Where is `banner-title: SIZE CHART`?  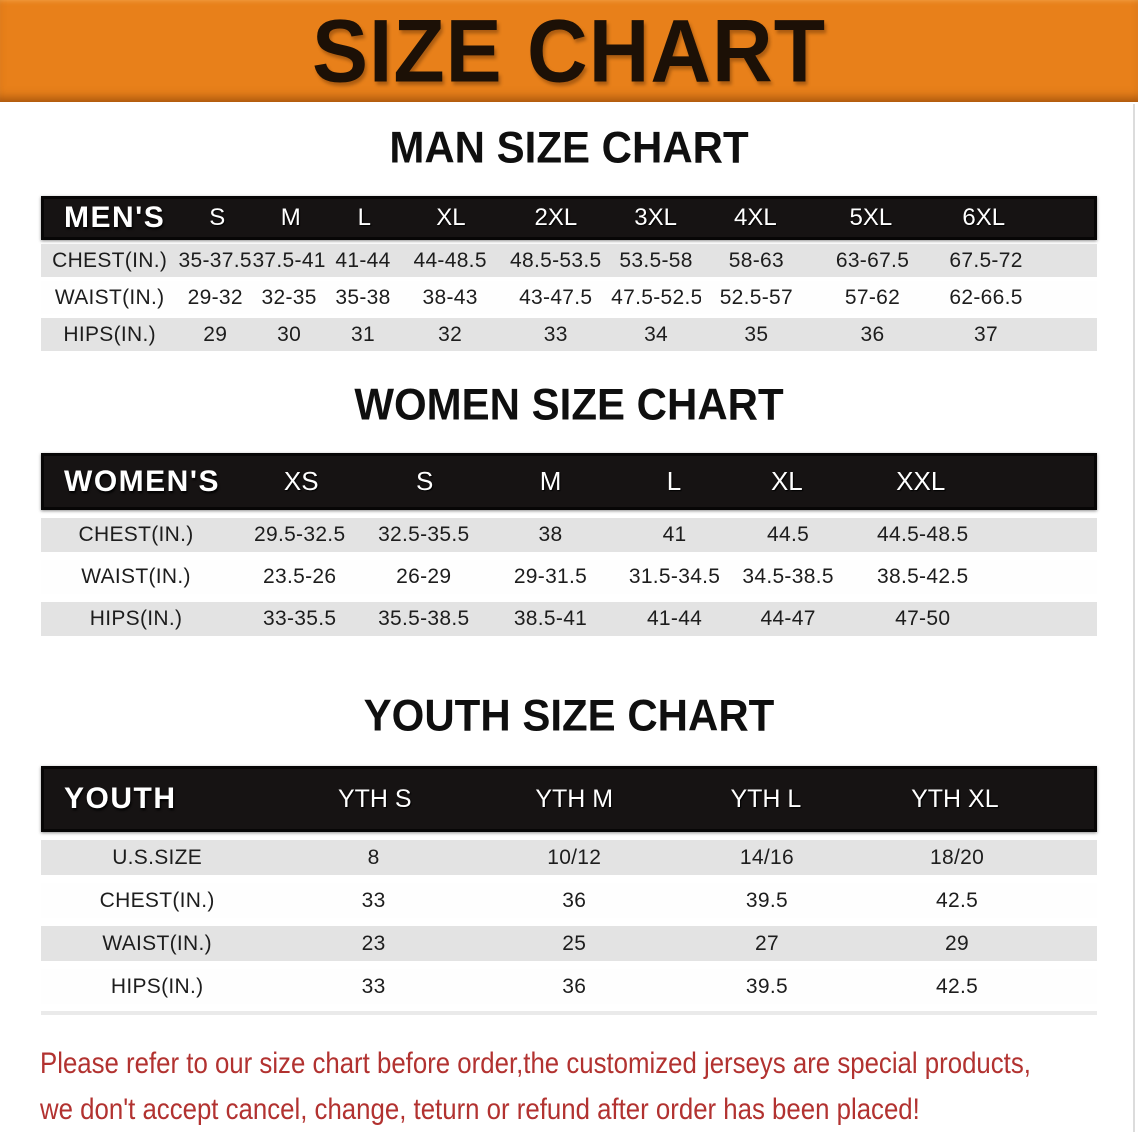 banner-title: SIZE CHART is located at coordinates (569, 51).